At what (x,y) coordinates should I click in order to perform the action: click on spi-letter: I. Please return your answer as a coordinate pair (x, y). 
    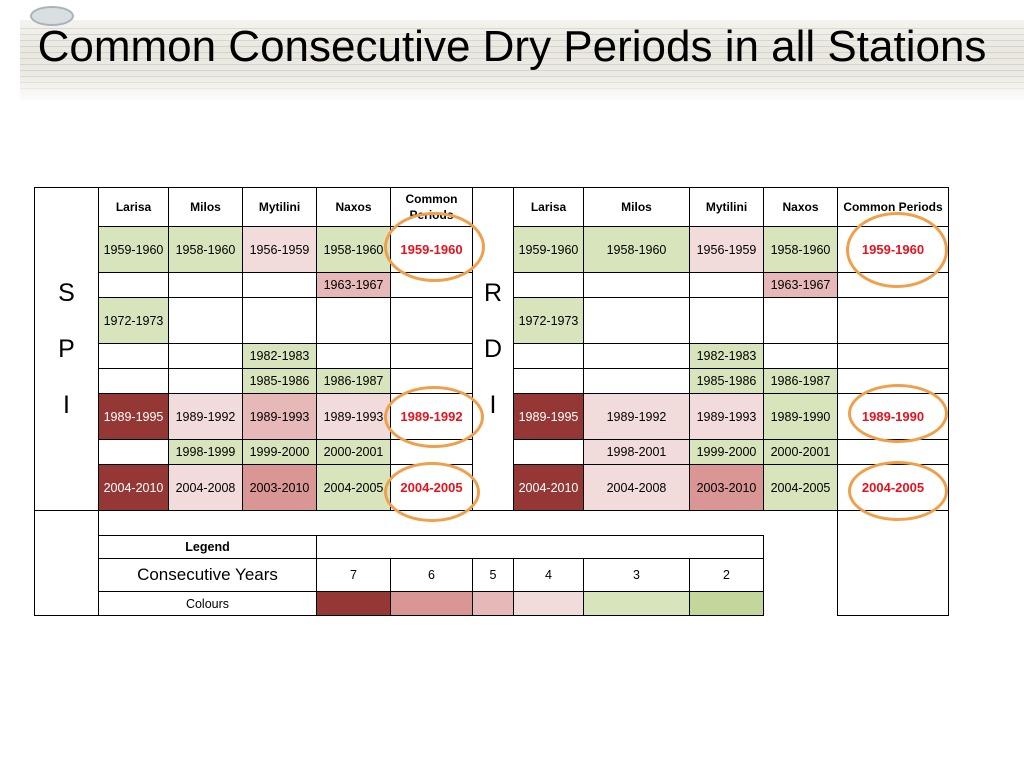
    Looking at the image, I should click on (66, 405).